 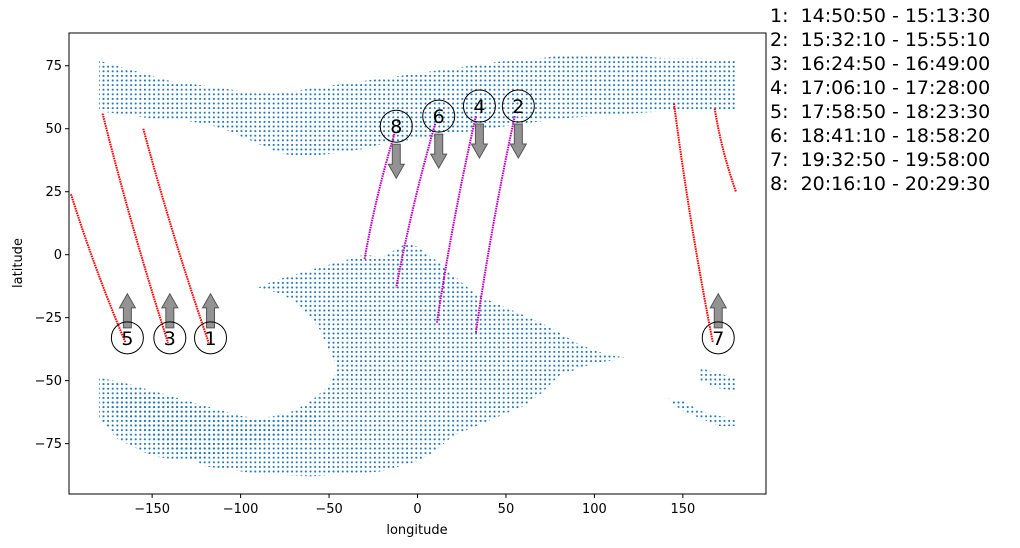 What do you see at coordinates (18, 263) in the screenshot?
I see `y-axis-label: latitude` at bounding box center [18, 263].